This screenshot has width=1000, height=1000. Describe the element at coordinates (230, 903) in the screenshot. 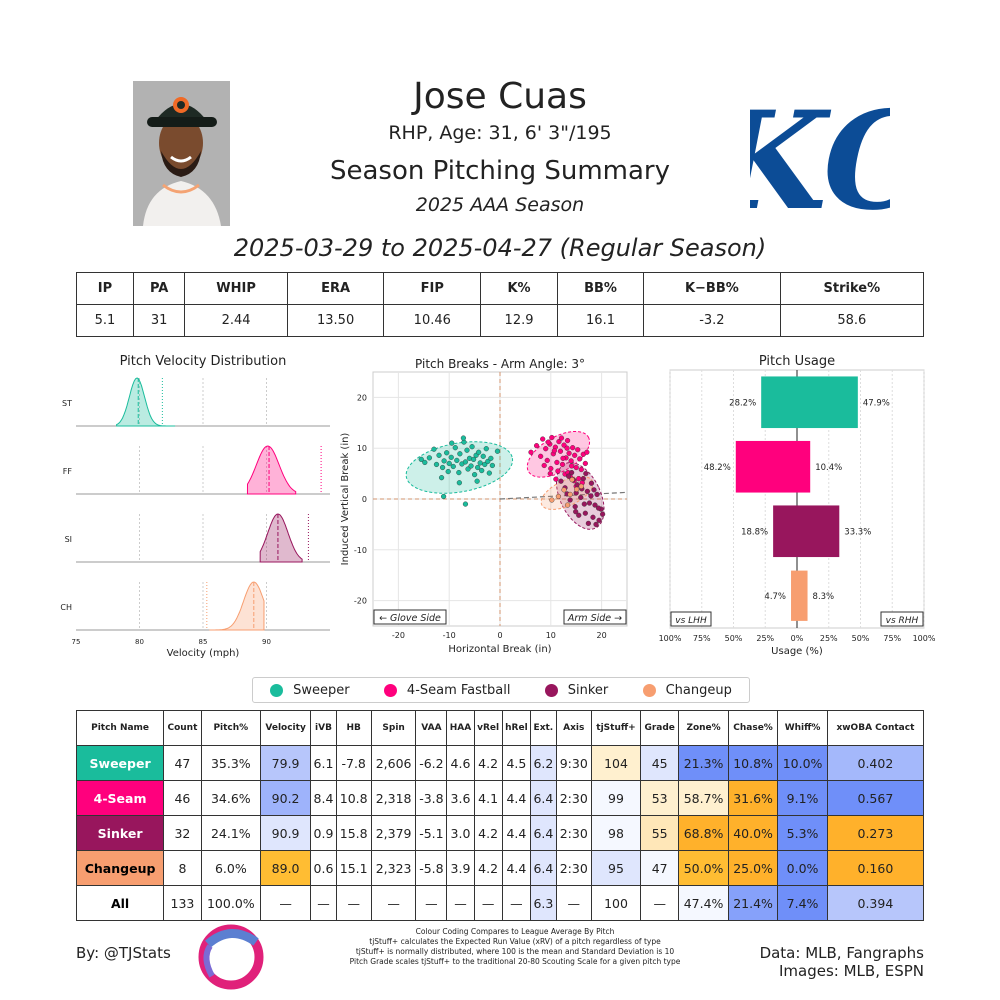

I see `pitch-table-cell: 100.0%` at that location.